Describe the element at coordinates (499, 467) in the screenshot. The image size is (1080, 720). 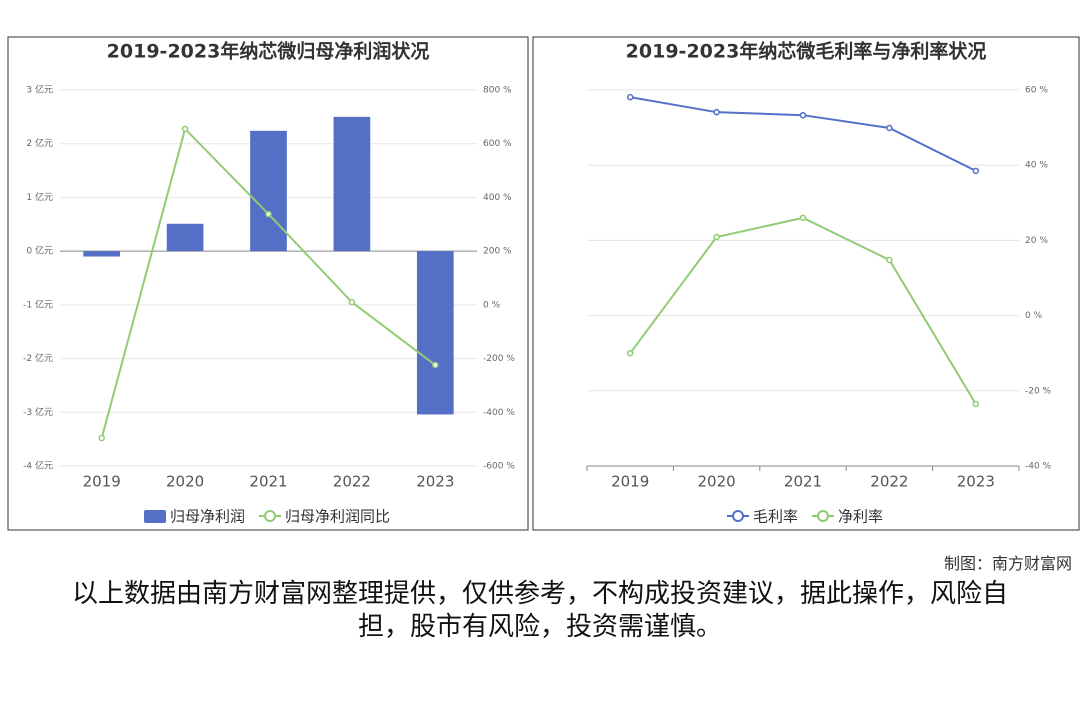
I see `y2-tick-label: -600 %` at that location.